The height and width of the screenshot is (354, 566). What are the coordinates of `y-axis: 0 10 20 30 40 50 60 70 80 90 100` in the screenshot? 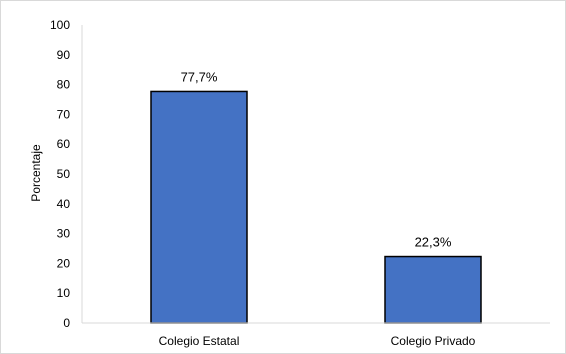 It's located at (66, 174).